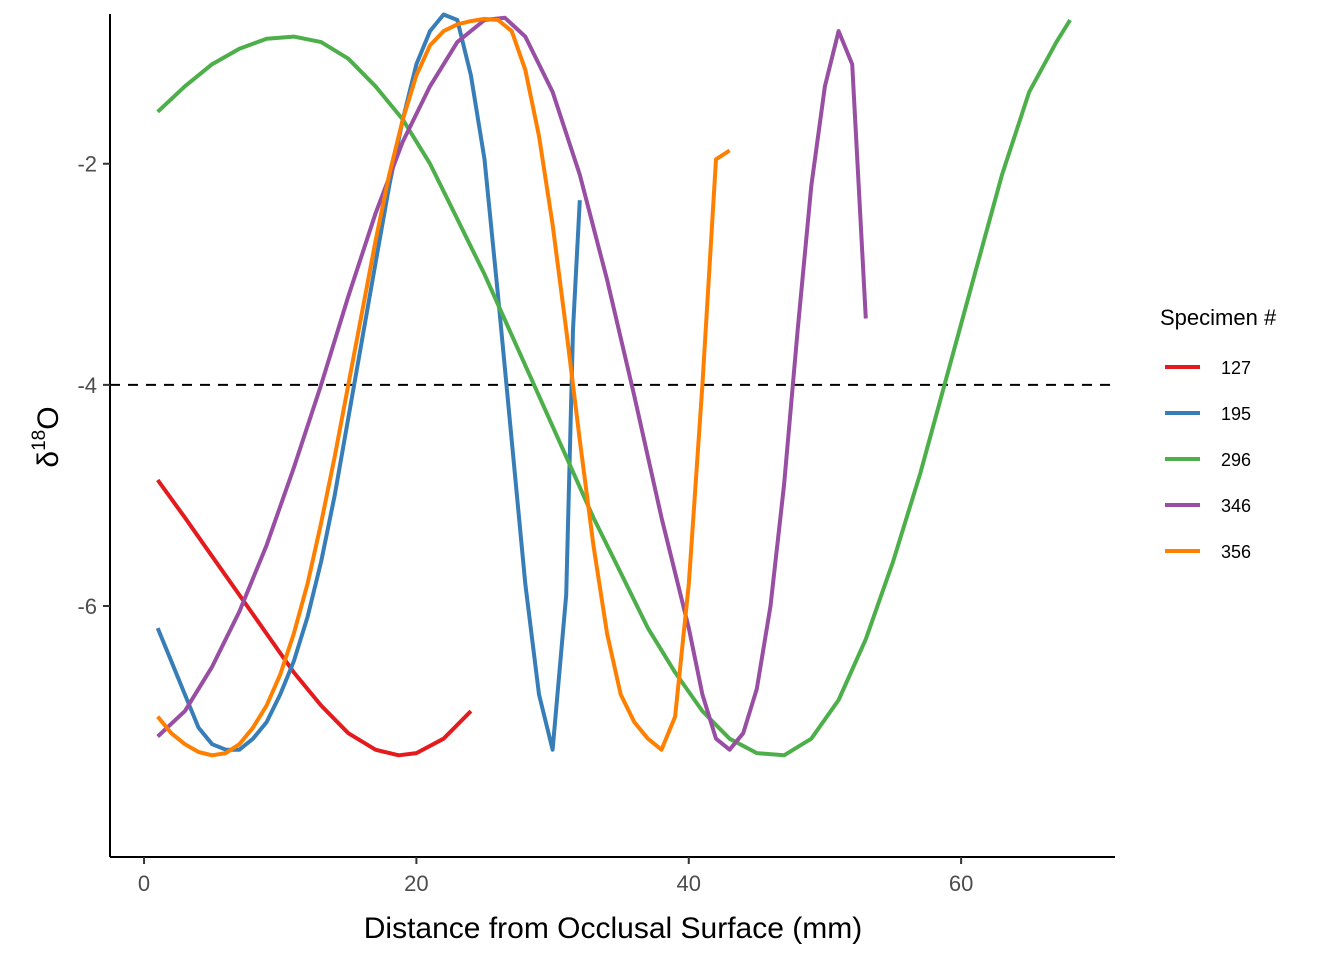  I want to click on svg-text: δ18O, so click(47, 436).